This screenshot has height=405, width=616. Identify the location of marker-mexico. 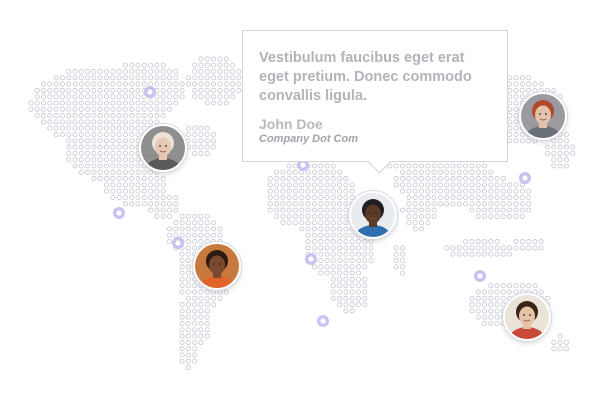
(119, 213).